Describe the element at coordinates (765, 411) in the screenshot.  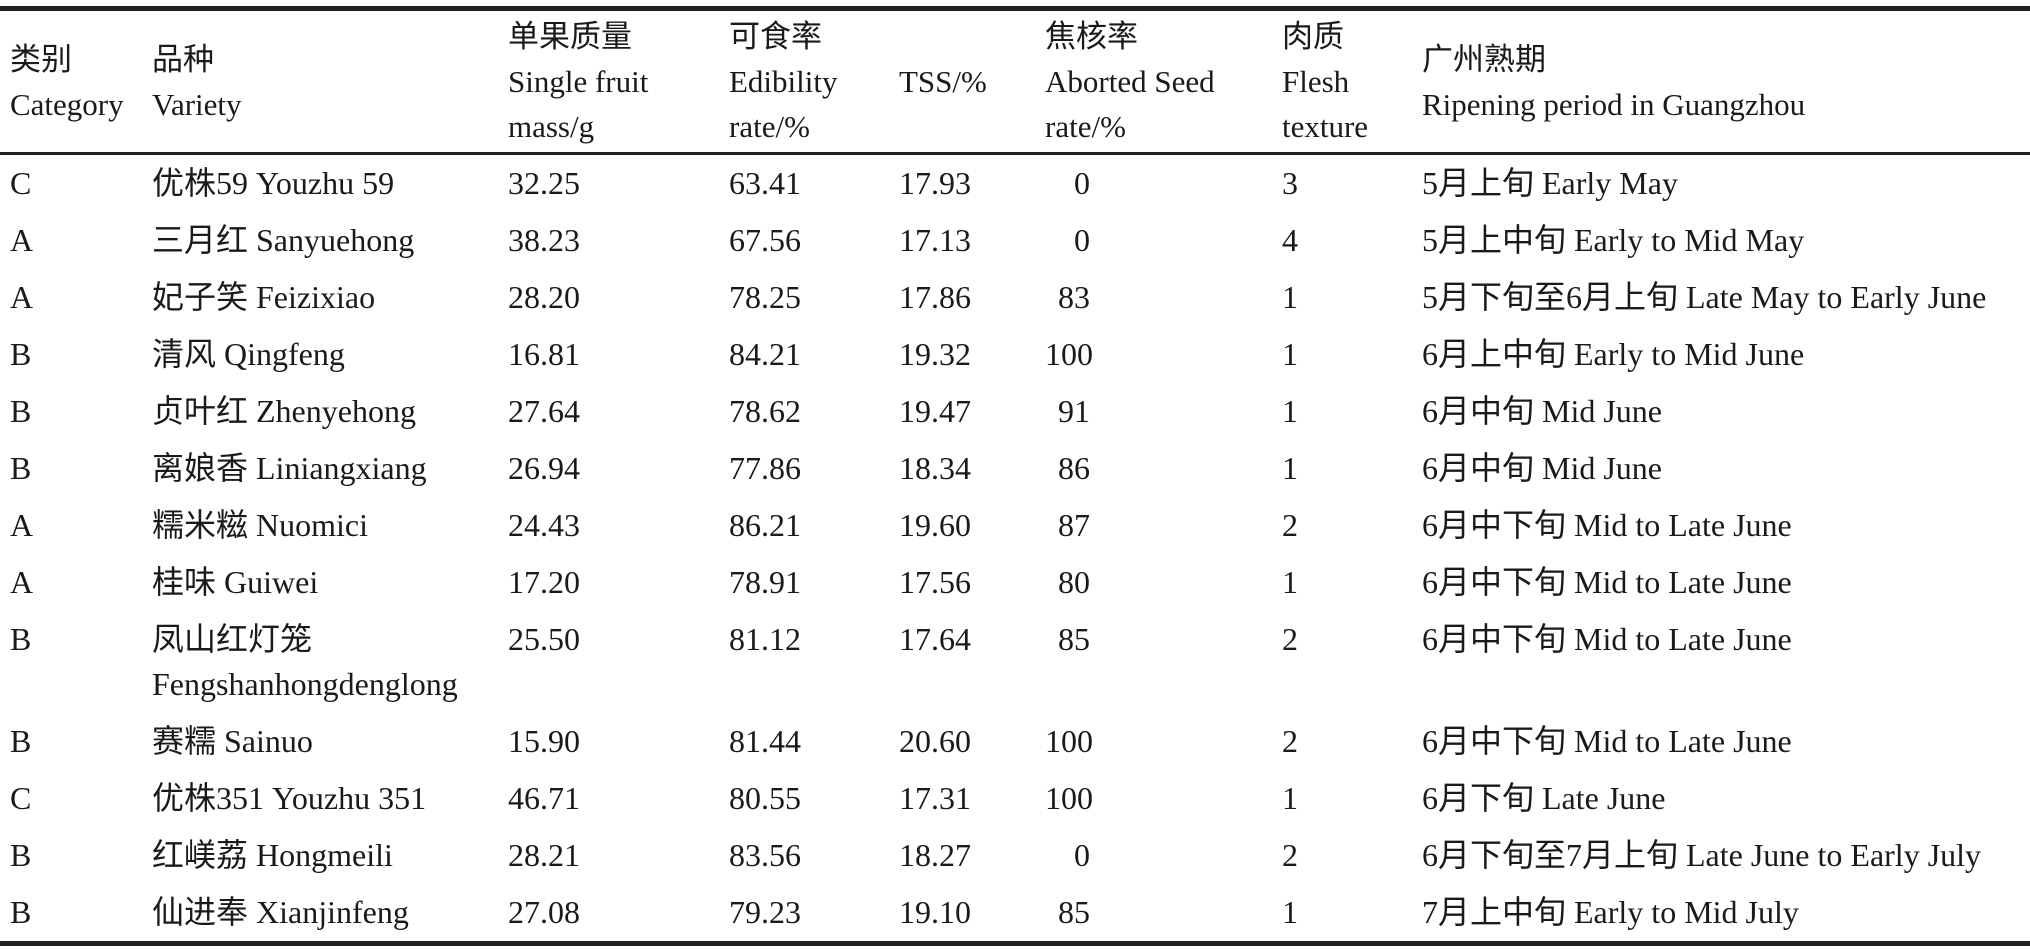
I see `cell-edibility-rate: 78.62` at that location.